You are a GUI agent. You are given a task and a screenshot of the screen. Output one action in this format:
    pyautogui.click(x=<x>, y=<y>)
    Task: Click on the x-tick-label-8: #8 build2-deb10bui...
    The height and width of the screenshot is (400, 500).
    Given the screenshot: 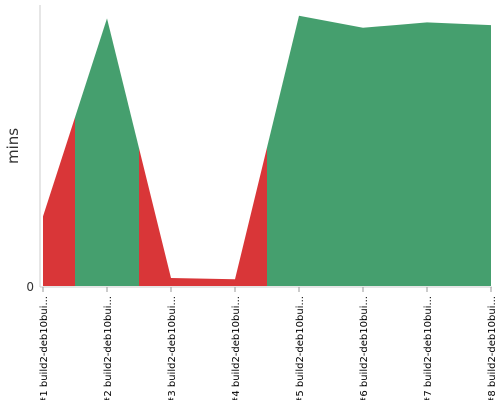 What is the action you would take?
    pyautogui.click(x=492, y=348)
    